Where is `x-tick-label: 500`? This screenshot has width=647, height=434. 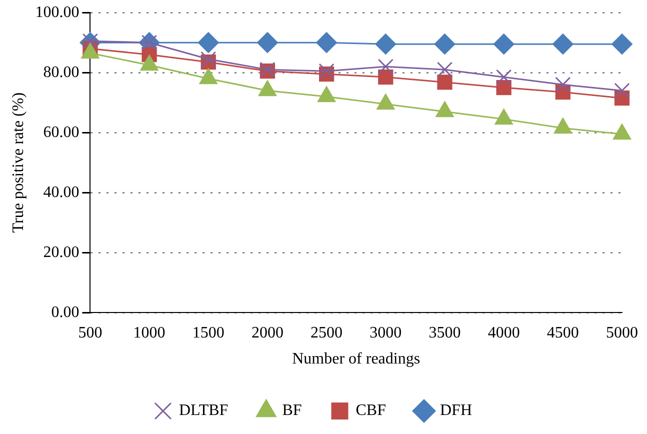
x-tick-label: 500 is located at coordinates (90, 333).